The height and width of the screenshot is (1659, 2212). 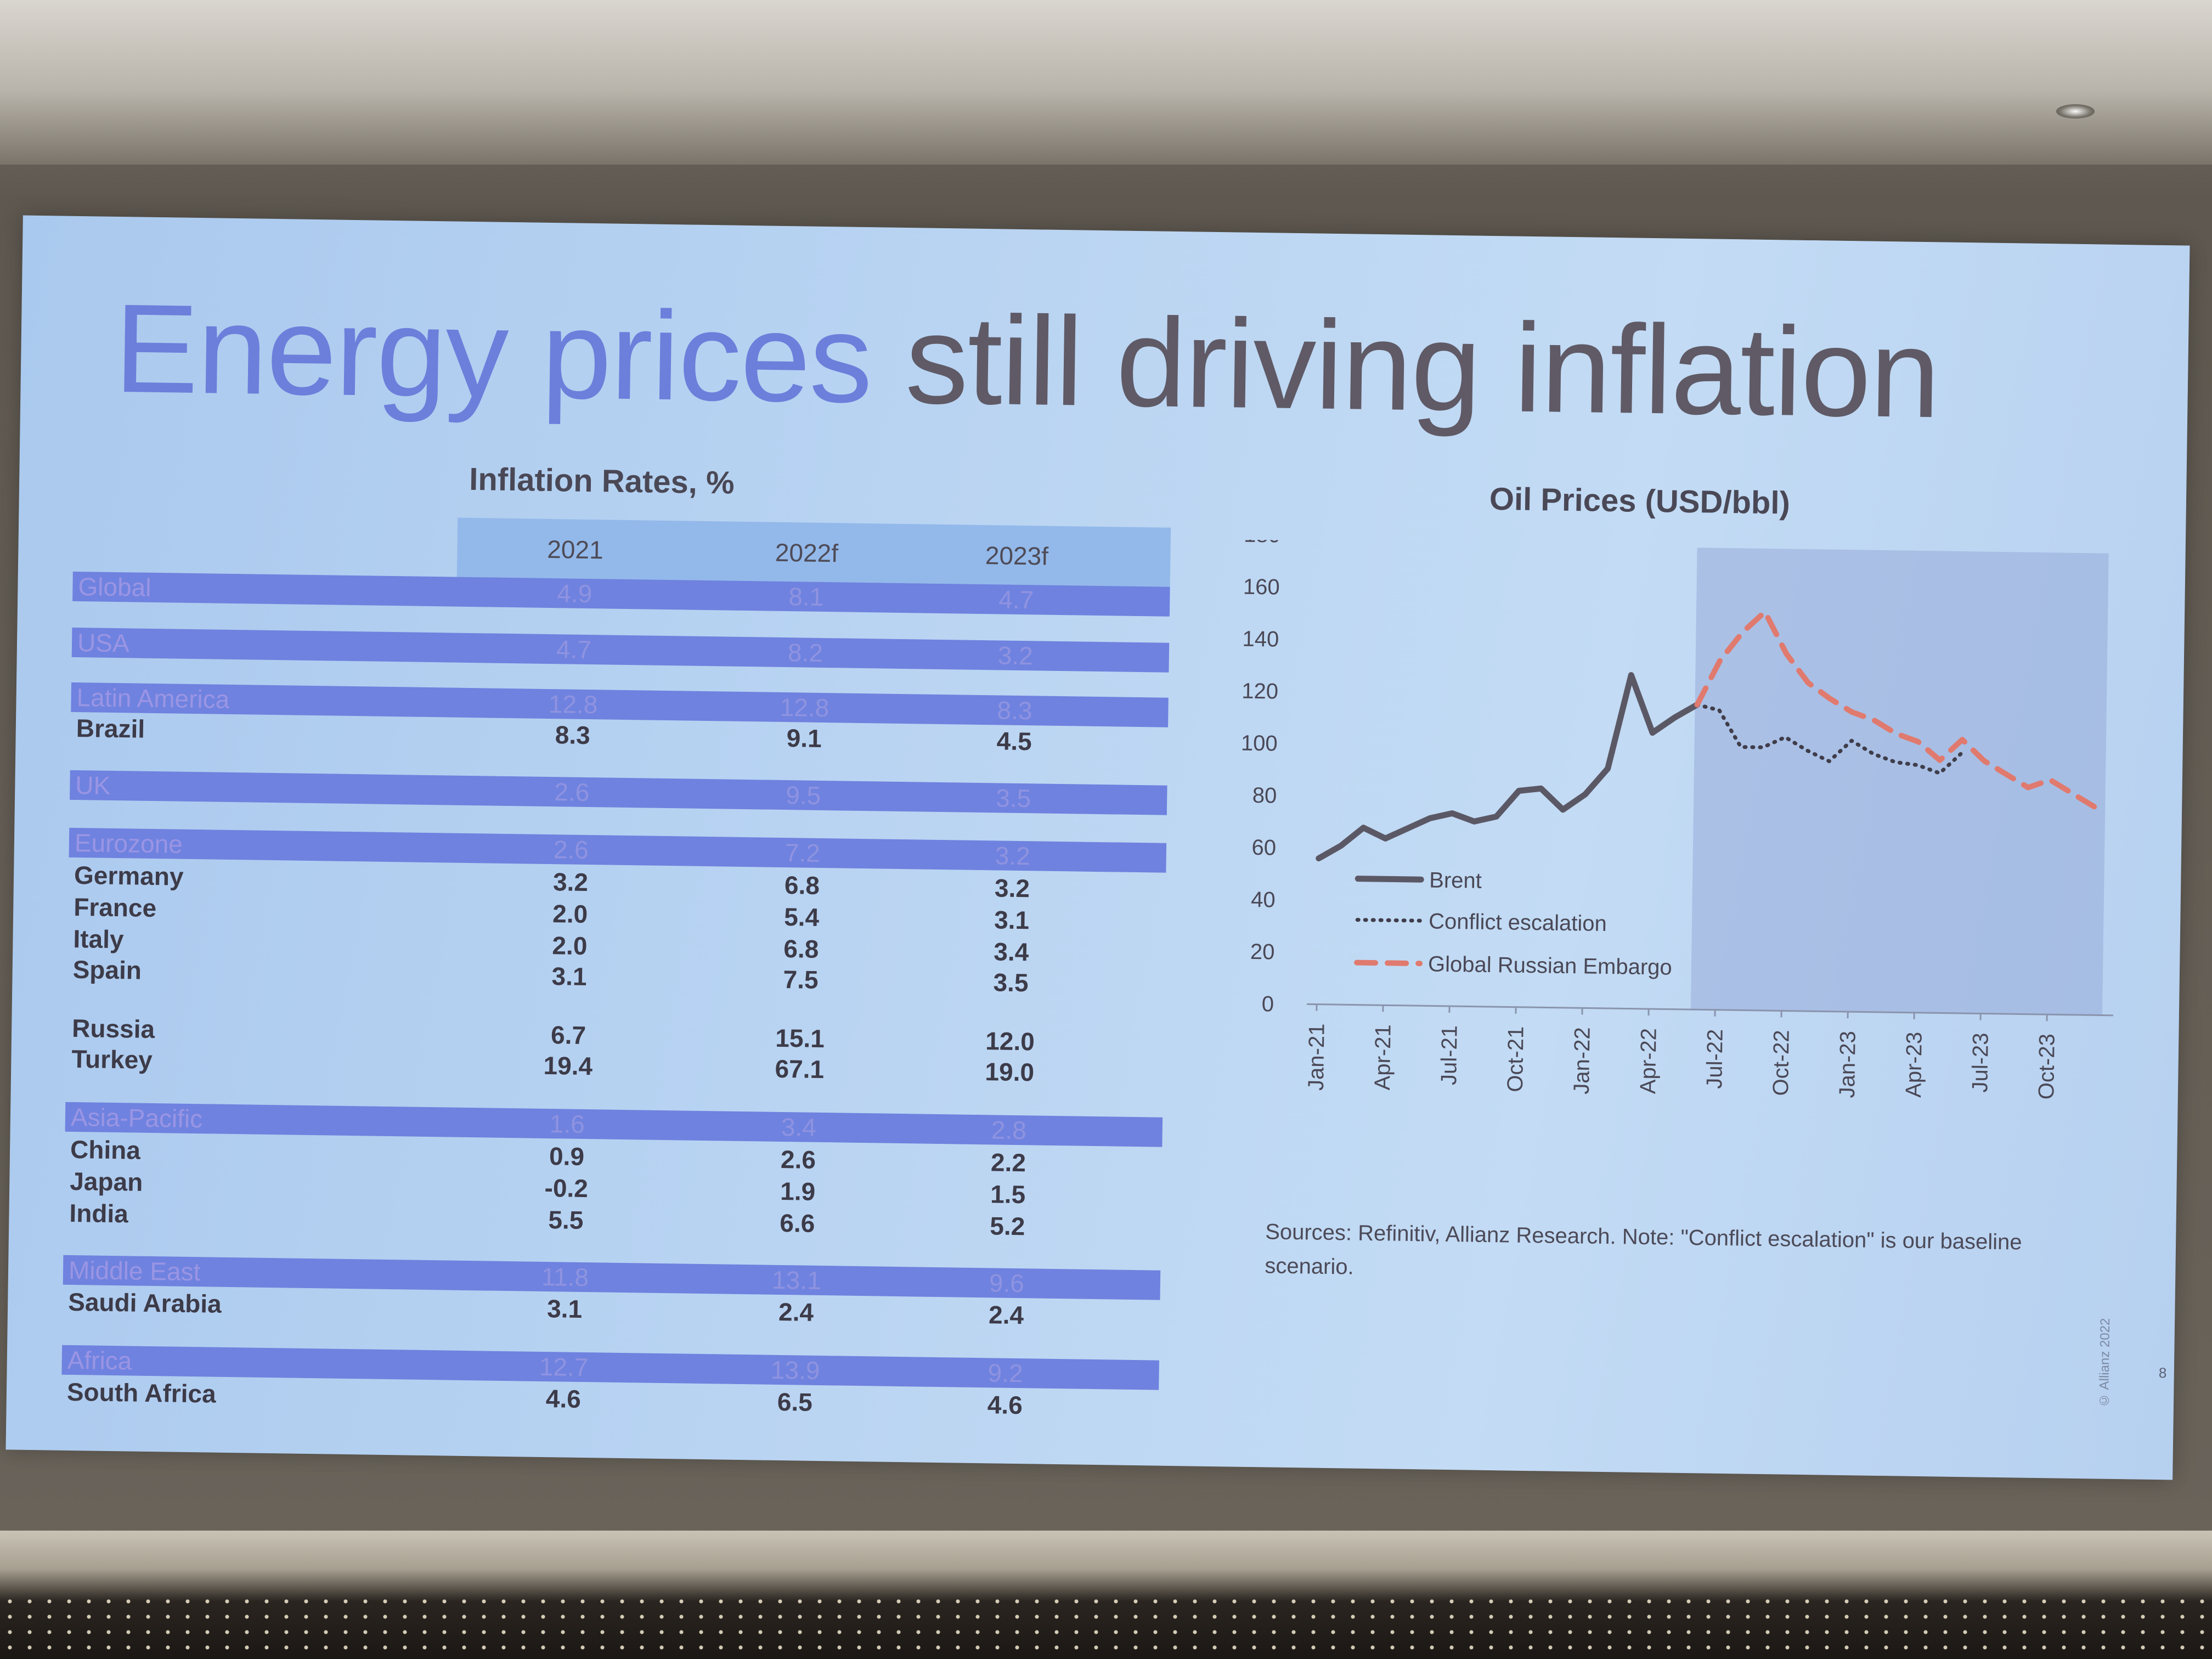 What do you see at coordinates (112, 1059) in the screenshot?
I see `row-label: Turkey` at bounding box center [112, 1059].